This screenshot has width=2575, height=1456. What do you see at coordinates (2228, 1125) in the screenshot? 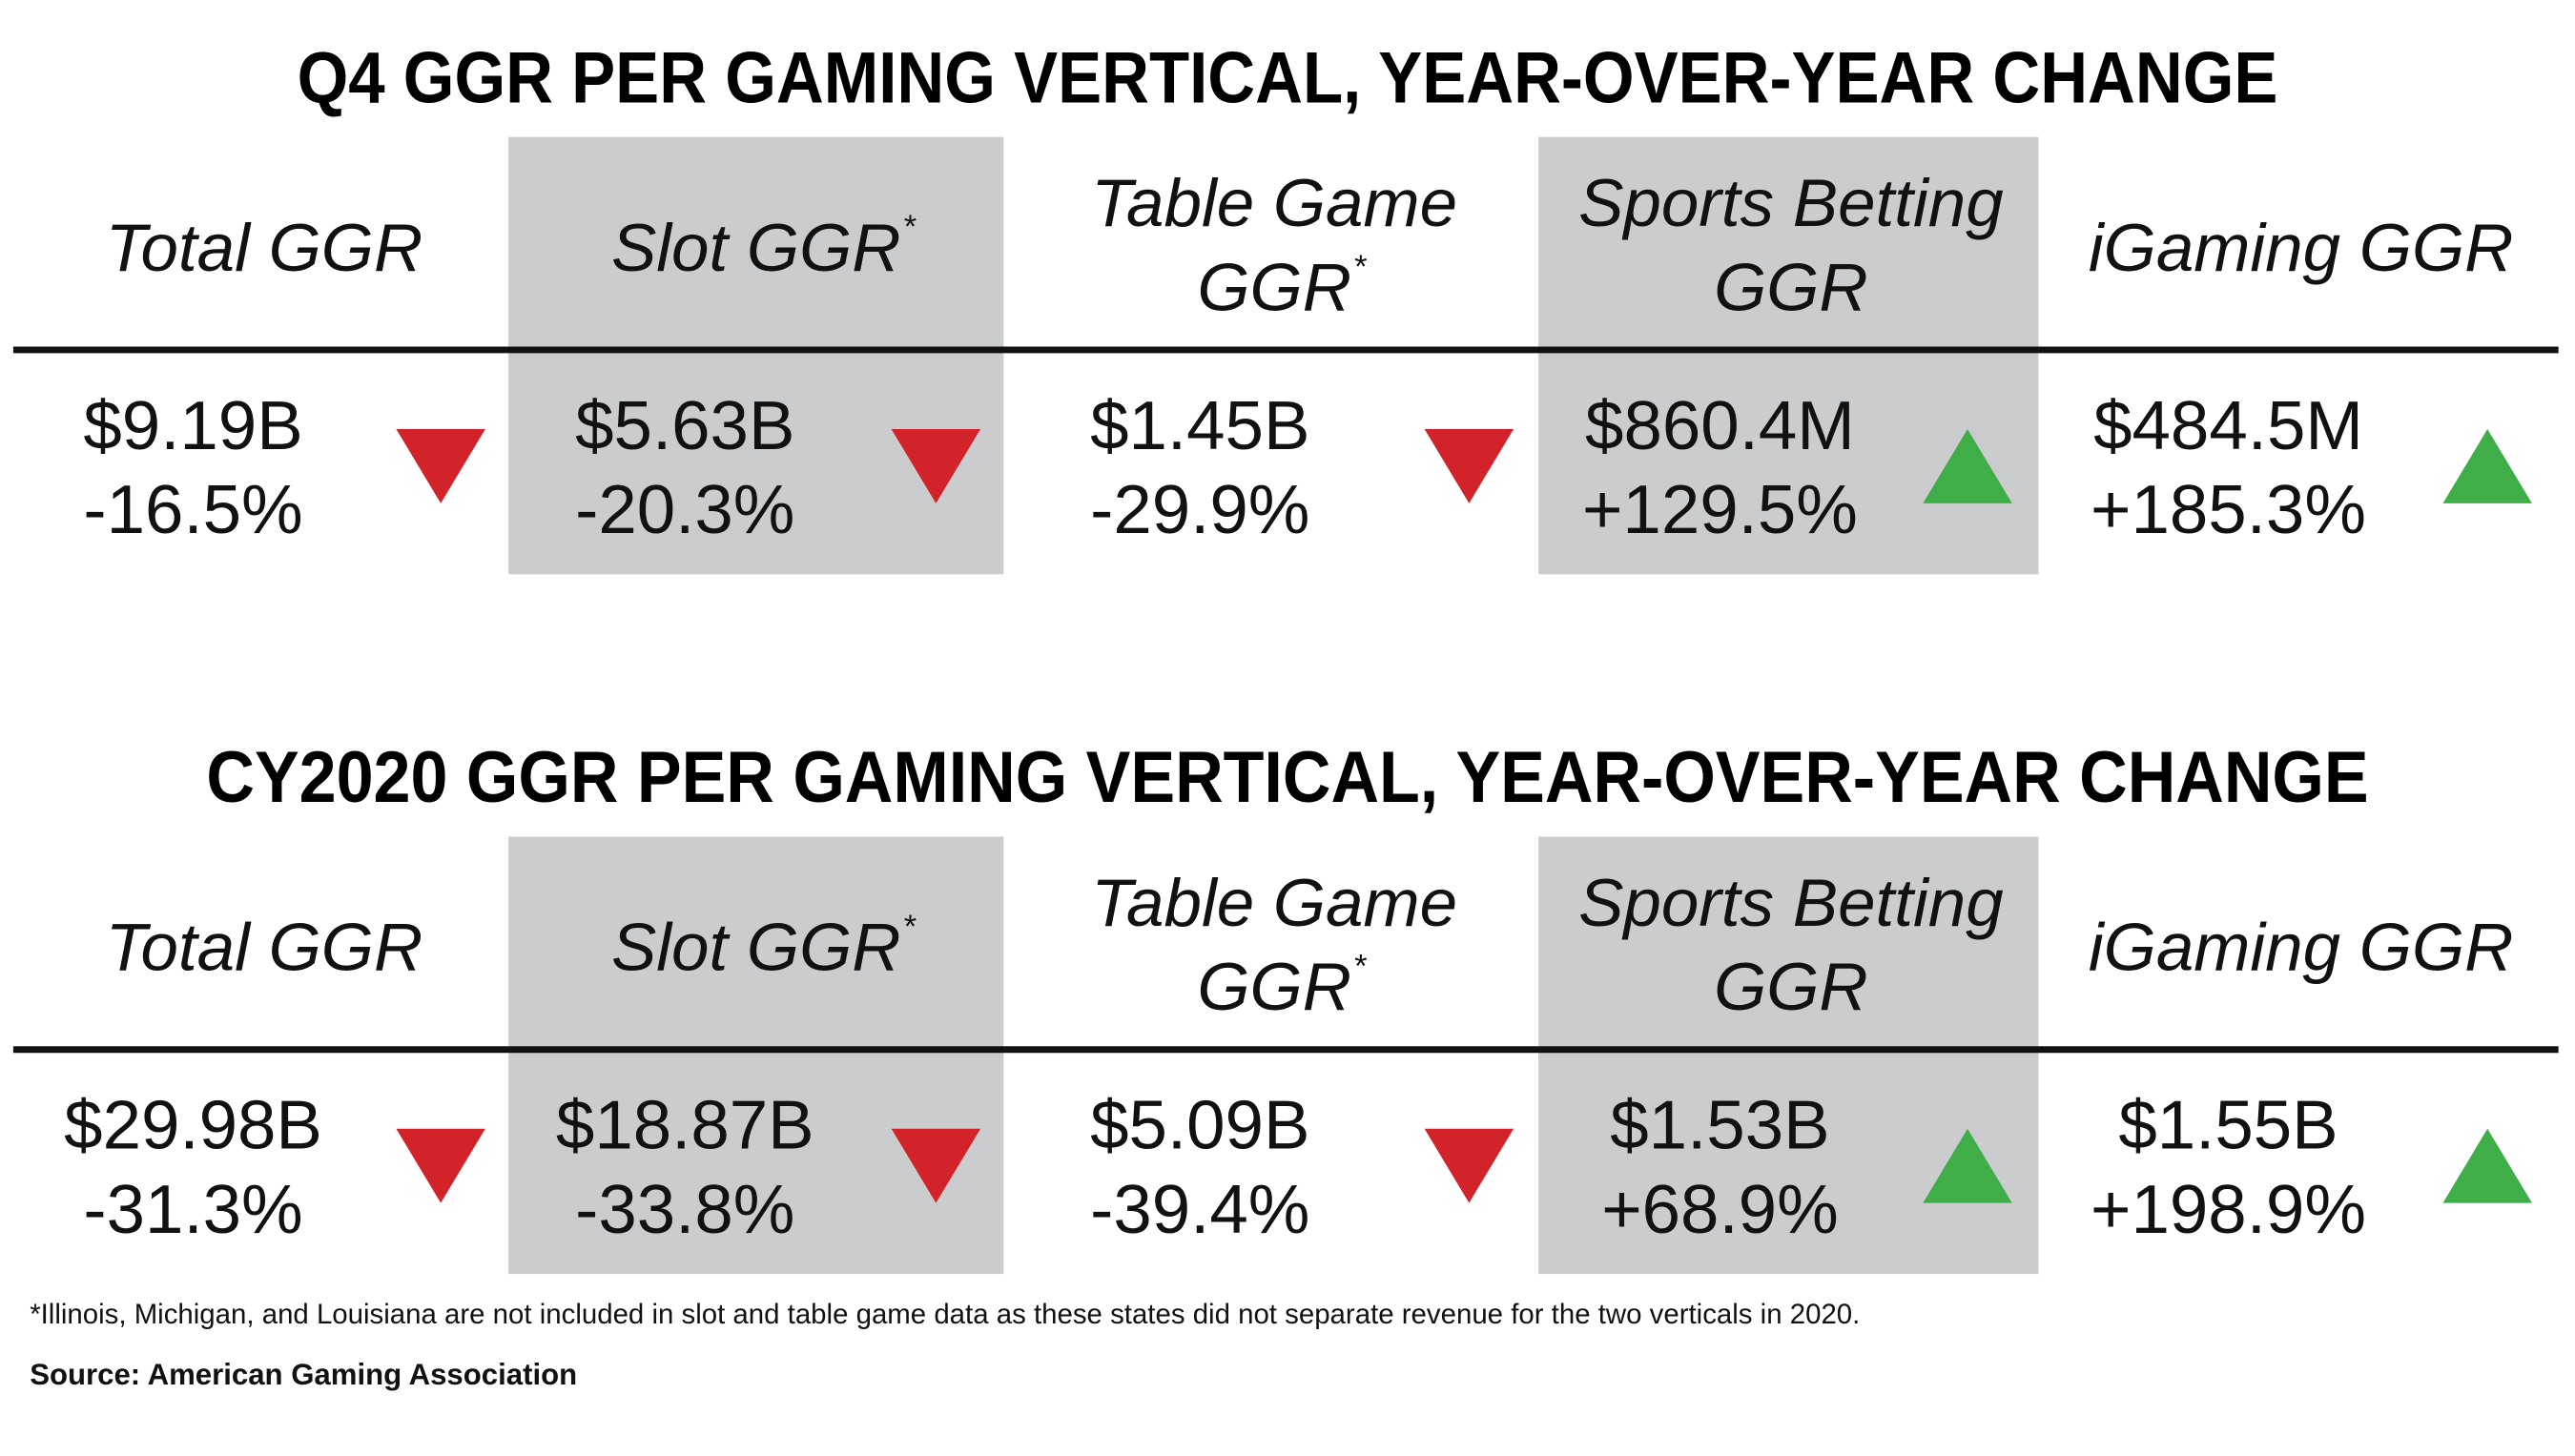
I see `value: $1.55B` at bounding box center [2228, 1125].